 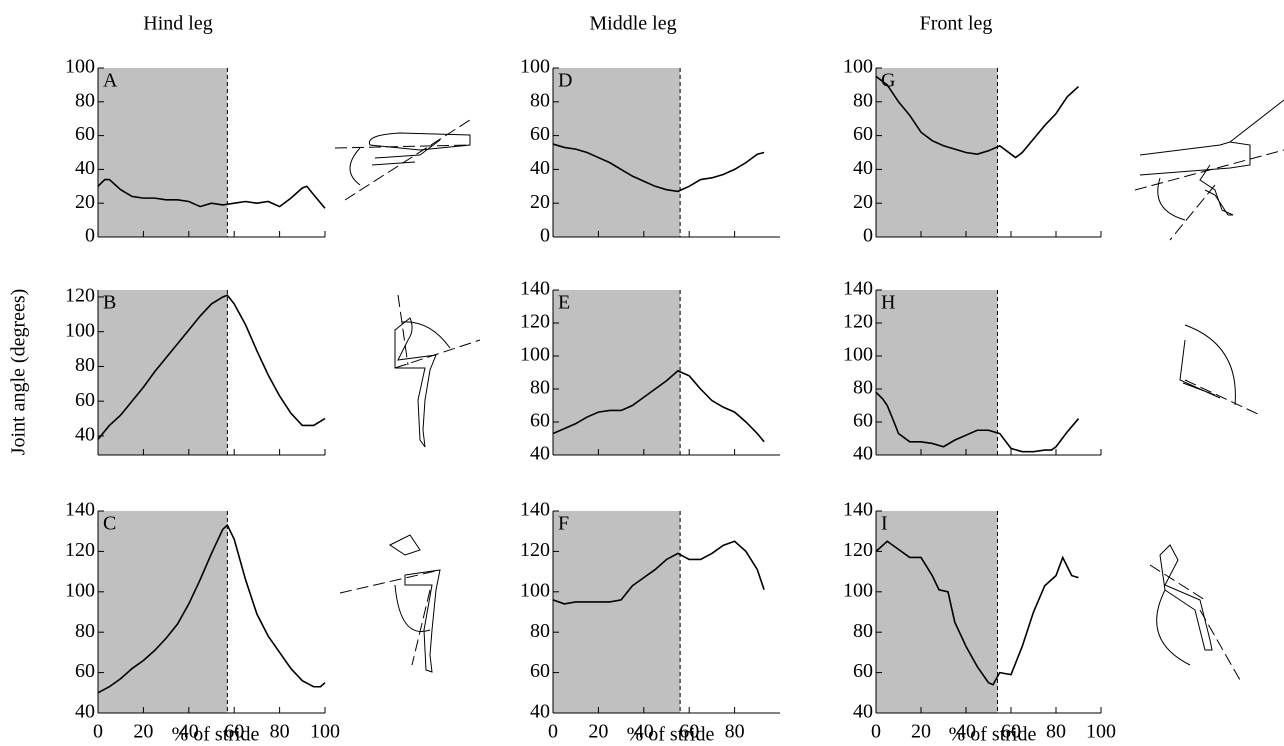 I want to click on sketch-a-axes, so click(x=402, y=160).